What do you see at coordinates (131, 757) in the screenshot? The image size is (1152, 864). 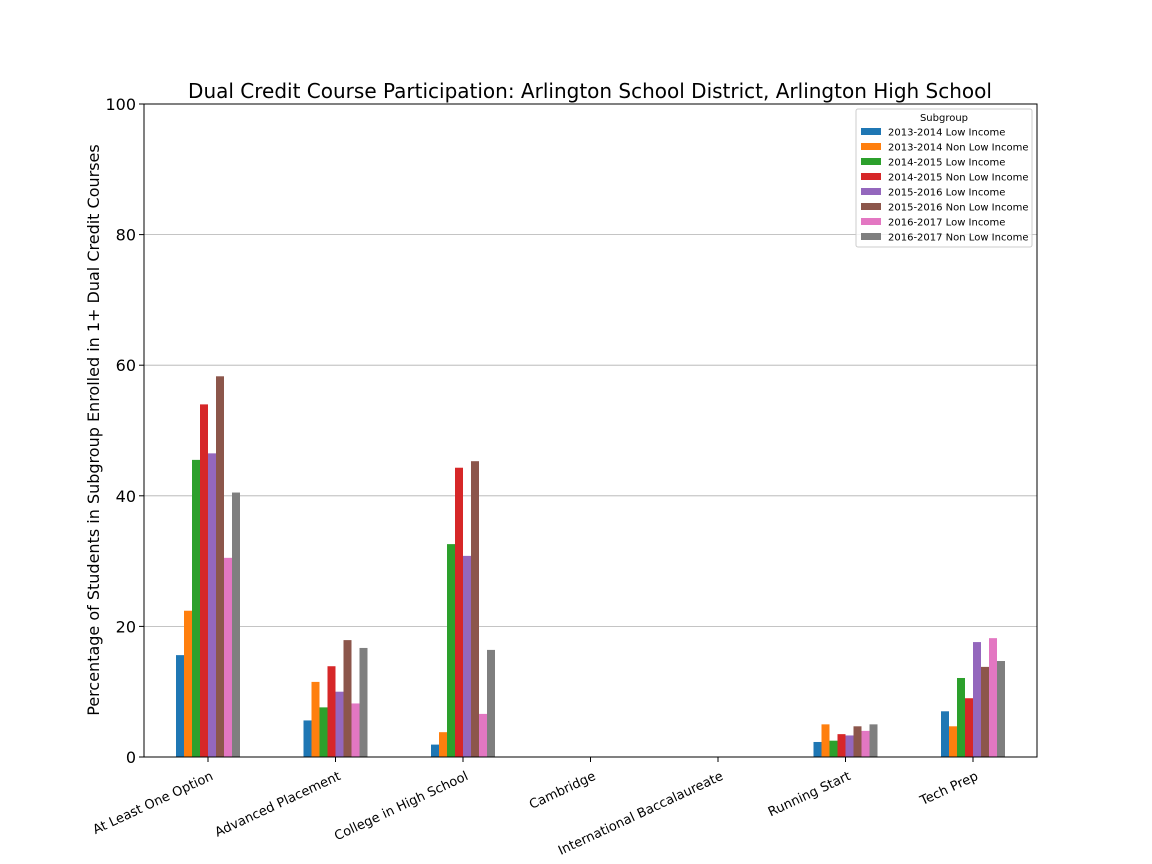 I see `y-tick-label: 0` at bounding box center [131, 757].